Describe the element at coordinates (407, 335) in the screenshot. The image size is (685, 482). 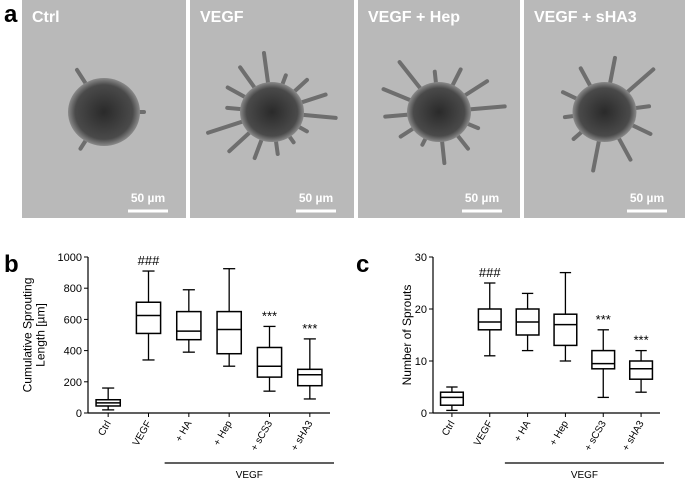
I see `y-axis-label: Number of Sprouts` at that location.